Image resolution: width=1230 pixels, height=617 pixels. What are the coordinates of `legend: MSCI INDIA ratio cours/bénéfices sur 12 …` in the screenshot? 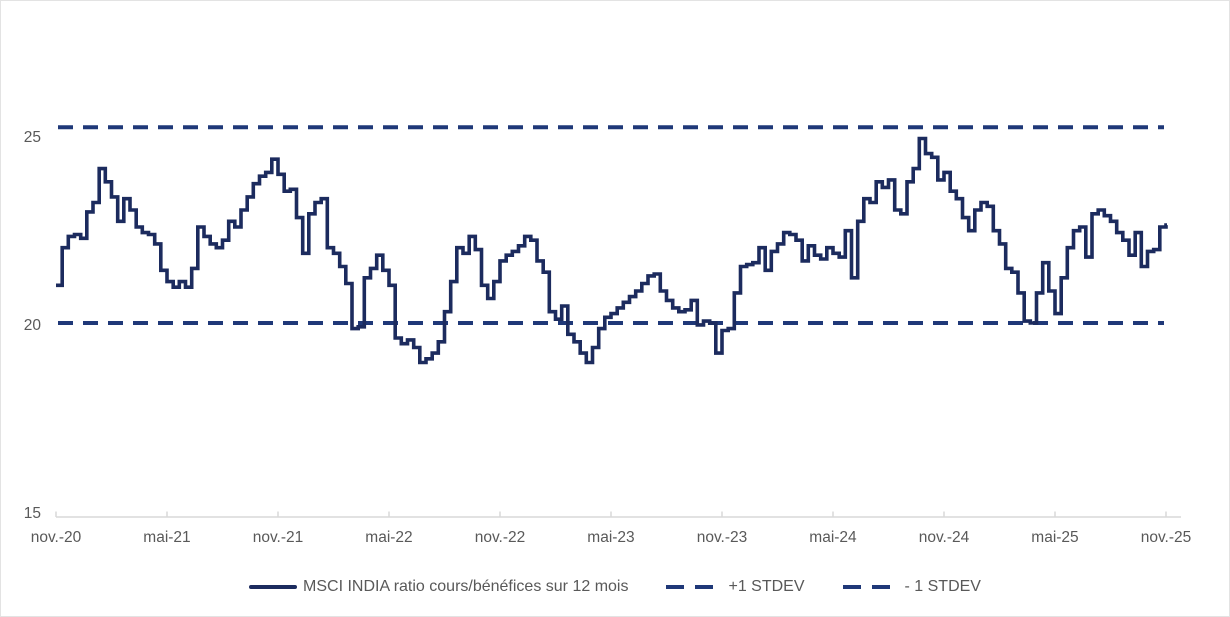 It's located at (615, 587).